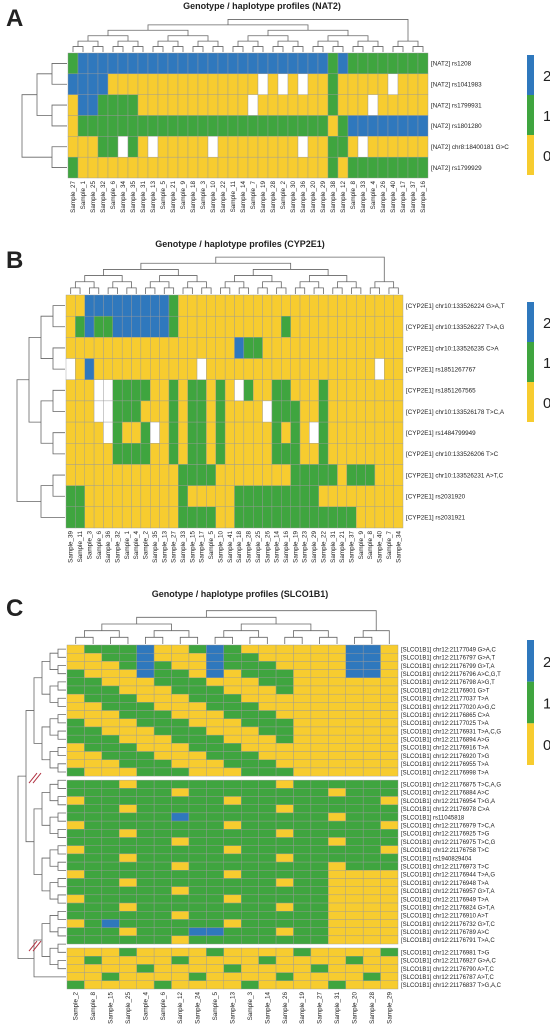 The width and height of the screenshot is (550, 1033). I want to click on cell-r5-c16, so click(233, 167).